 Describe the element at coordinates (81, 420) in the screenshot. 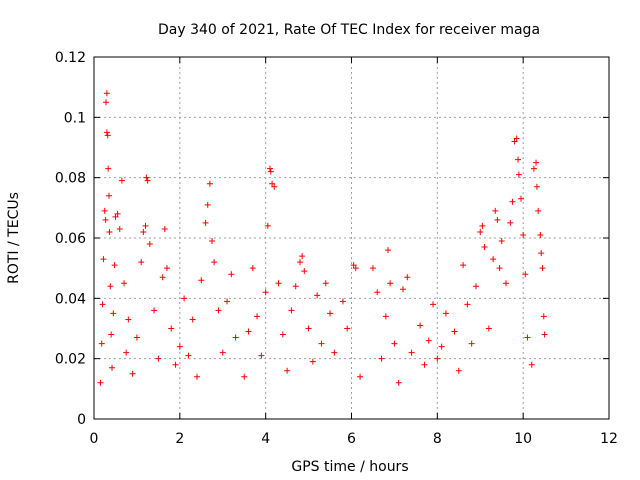

I see `y-tick-label: 0` at that location.